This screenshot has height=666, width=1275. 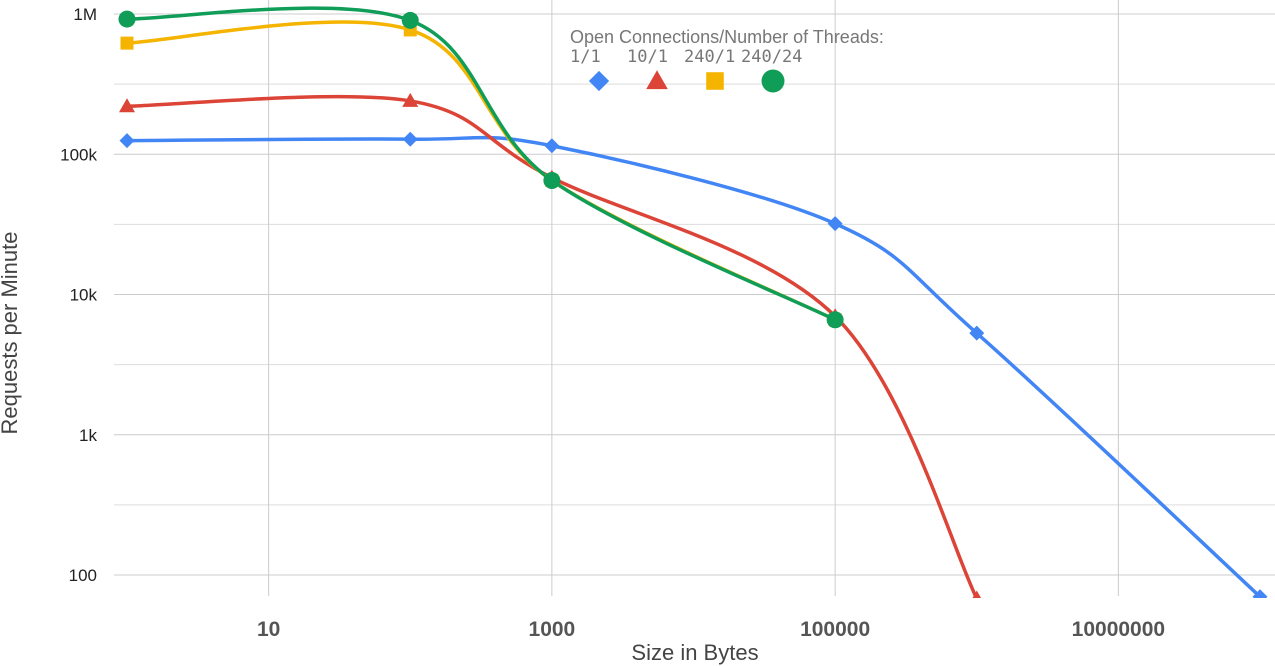 I want to click on y-tick-label: 100k, so click(x=78, y=154).